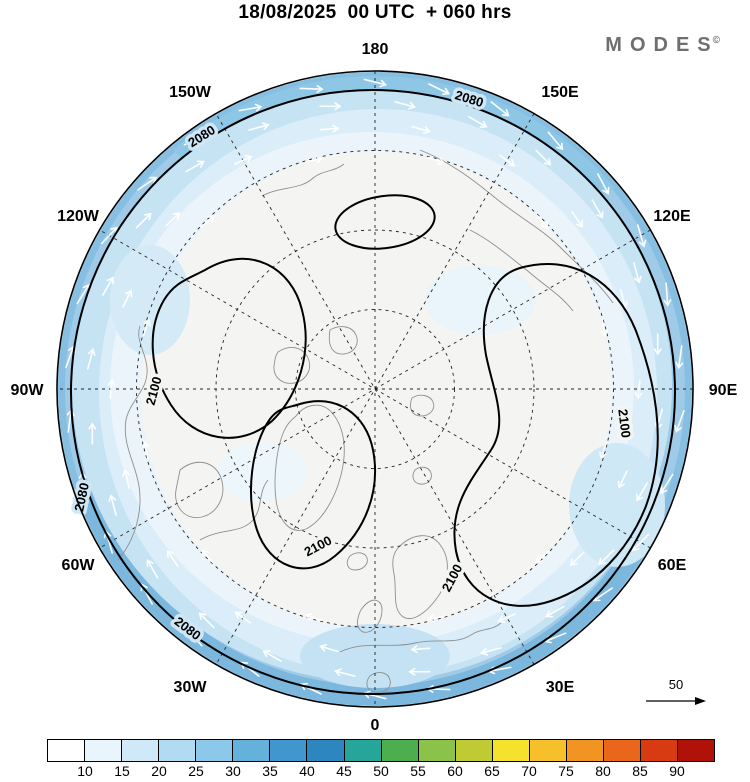 The height and width of the screenshot is (782, 750). What do you see at coordinates (303, 180) in the screenshot?
I see `coastline-bering` at bounding box center [303, 180].